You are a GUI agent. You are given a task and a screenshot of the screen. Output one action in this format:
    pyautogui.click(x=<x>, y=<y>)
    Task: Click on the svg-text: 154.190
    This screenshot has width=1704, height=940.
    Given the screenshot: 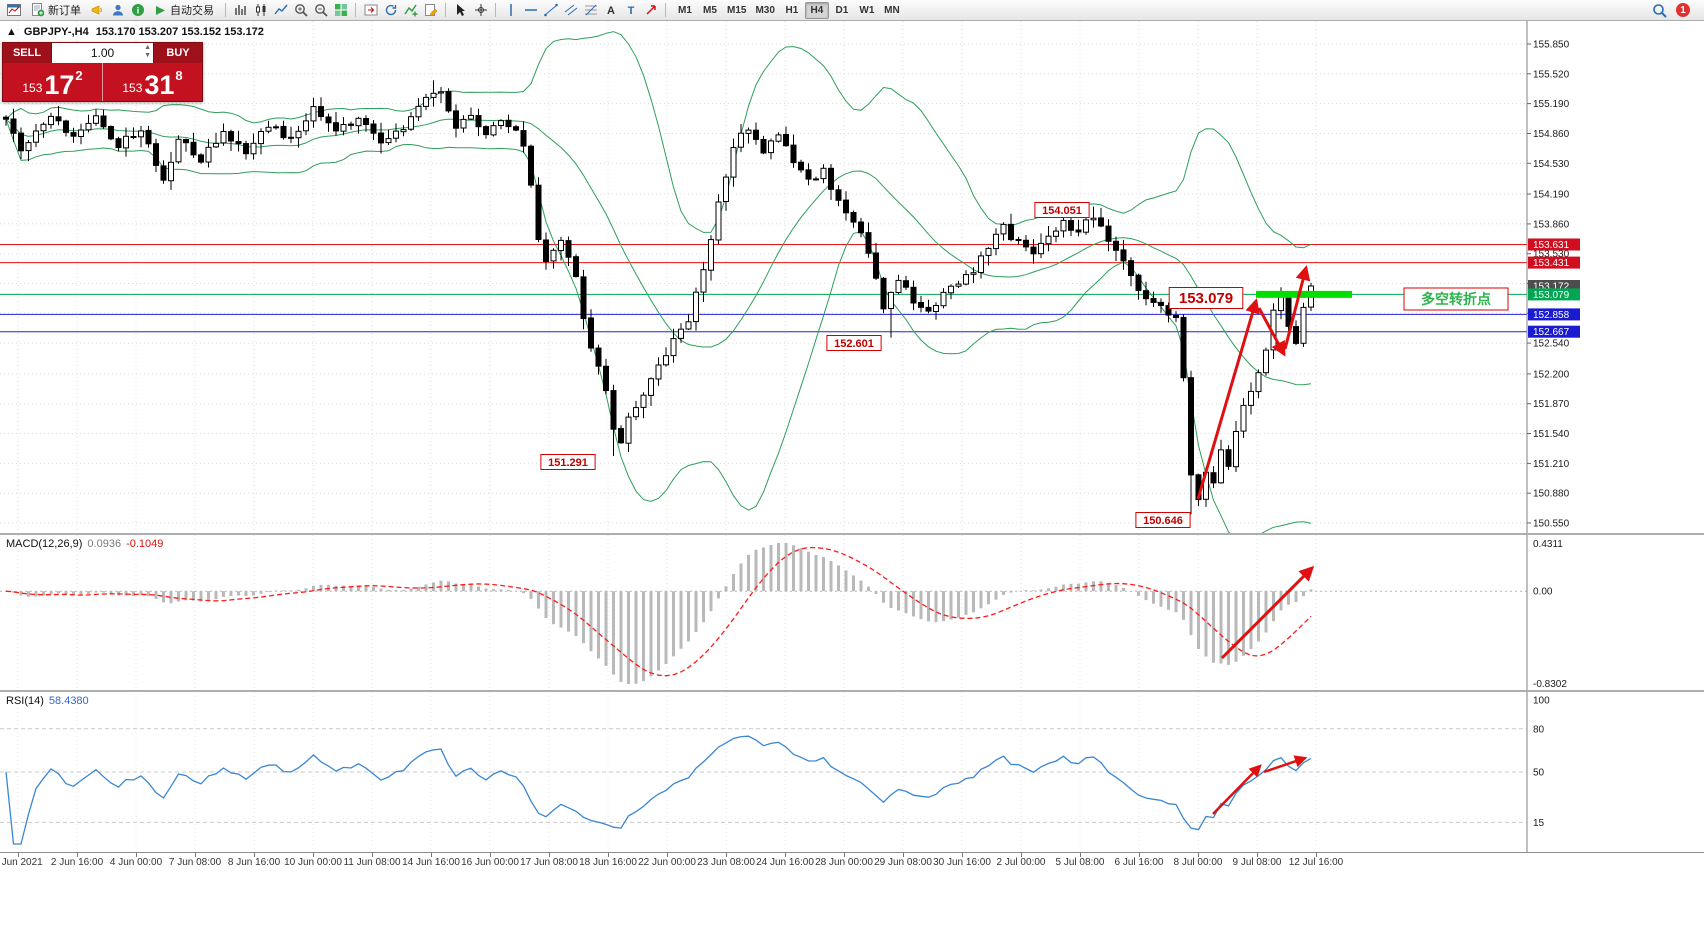 What is the action you would take?
    pyautogui.click(x=1551, y=195)
    